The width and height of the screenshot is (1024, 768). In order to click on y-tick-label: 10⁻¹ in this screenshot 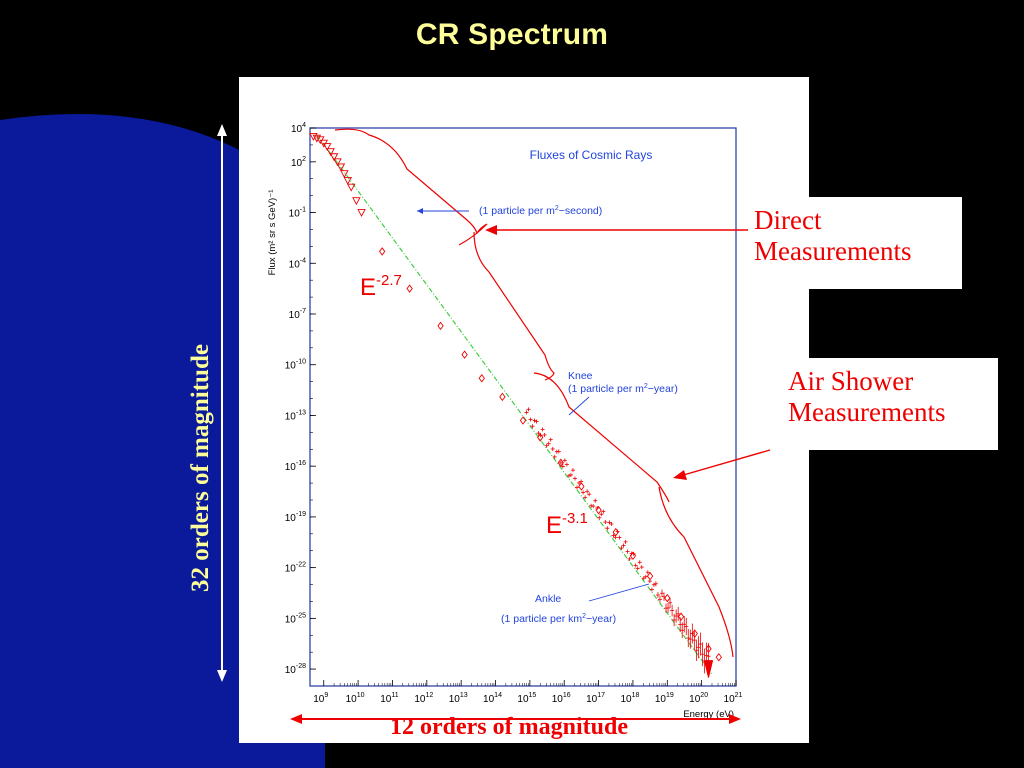, I will do `click(297, 213)`.